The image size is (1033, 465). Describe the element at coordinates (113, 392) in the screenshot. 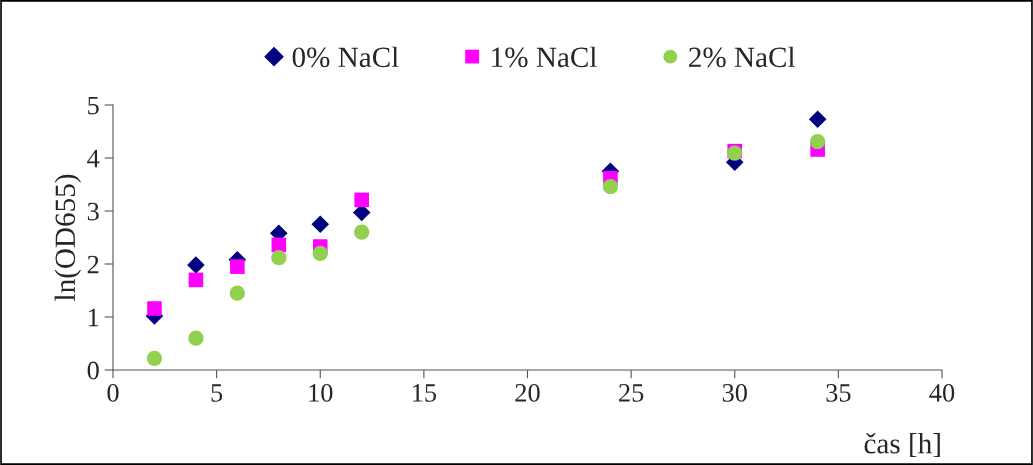

I see `x-tick-label: 0` at that location.